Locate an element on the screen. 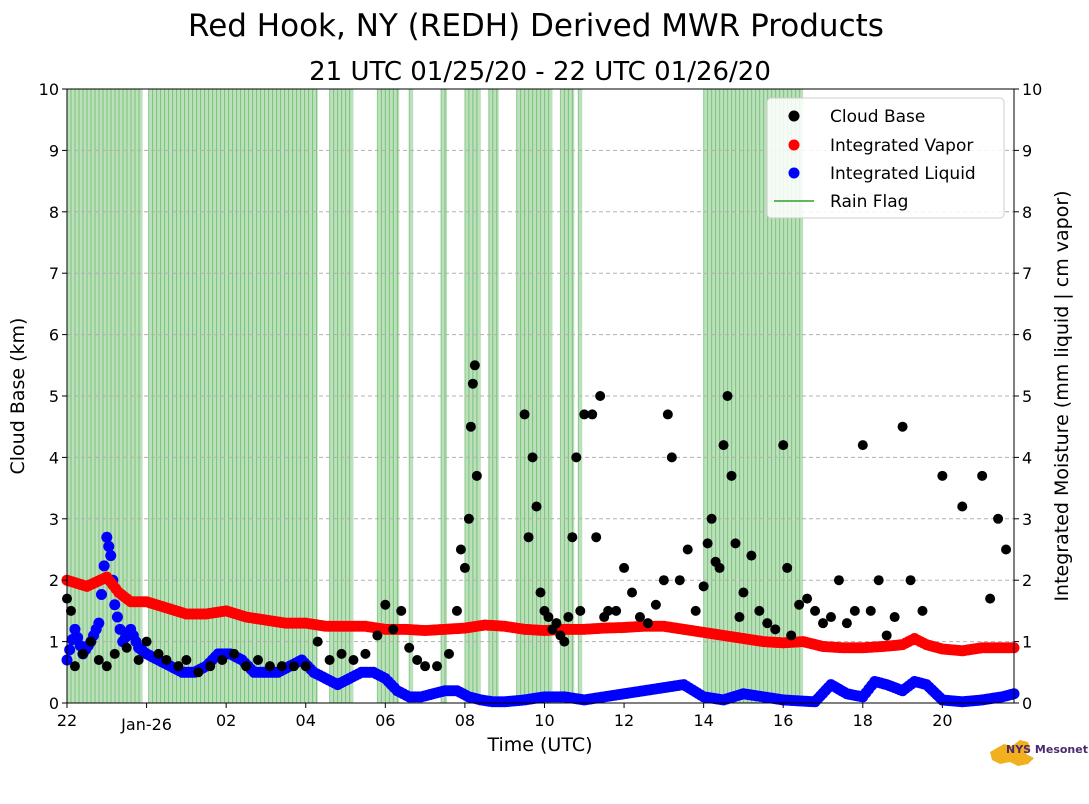  logo-text: NYS Mesonet is located at coordinates (1047, 749).